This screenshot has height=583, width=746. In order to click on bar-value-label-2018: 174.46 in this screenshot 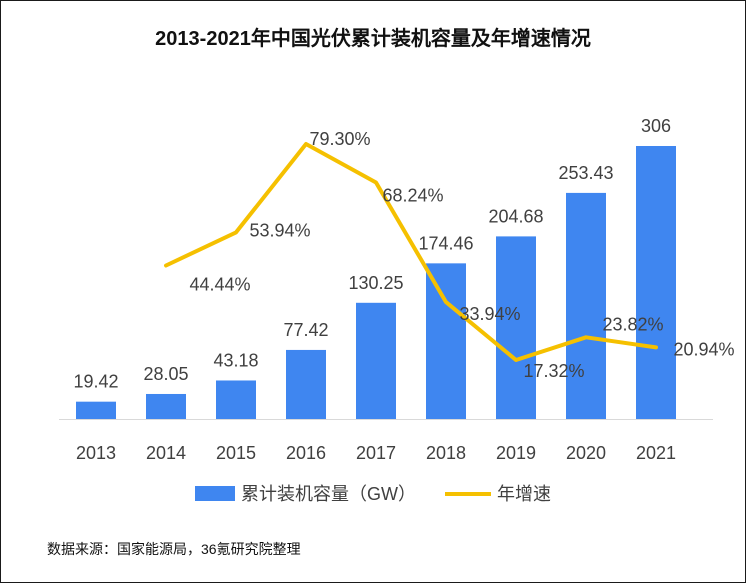, I will do `click(445, 243)`.